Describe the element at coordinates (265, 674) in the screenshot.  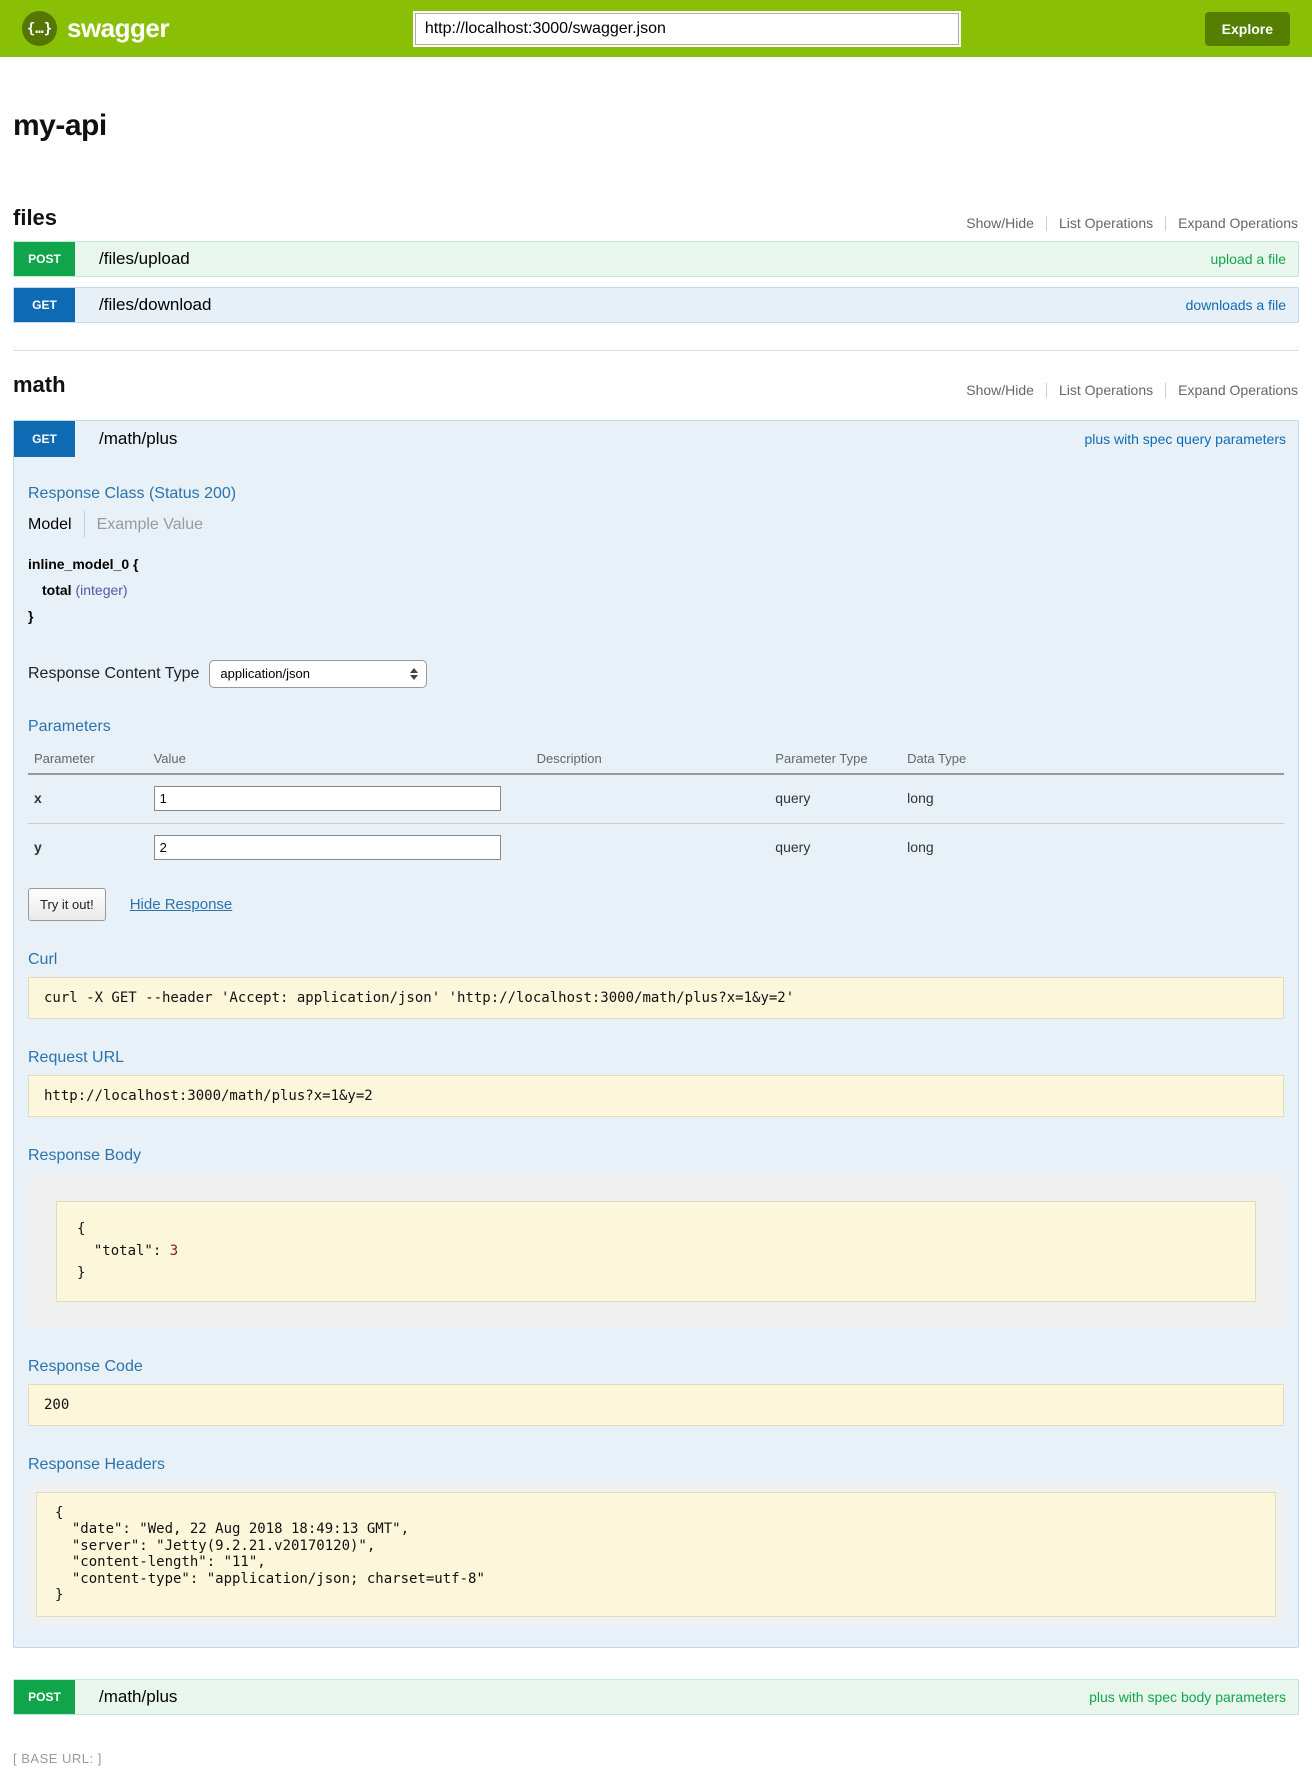
I see `selected-option: application/json` at that location.